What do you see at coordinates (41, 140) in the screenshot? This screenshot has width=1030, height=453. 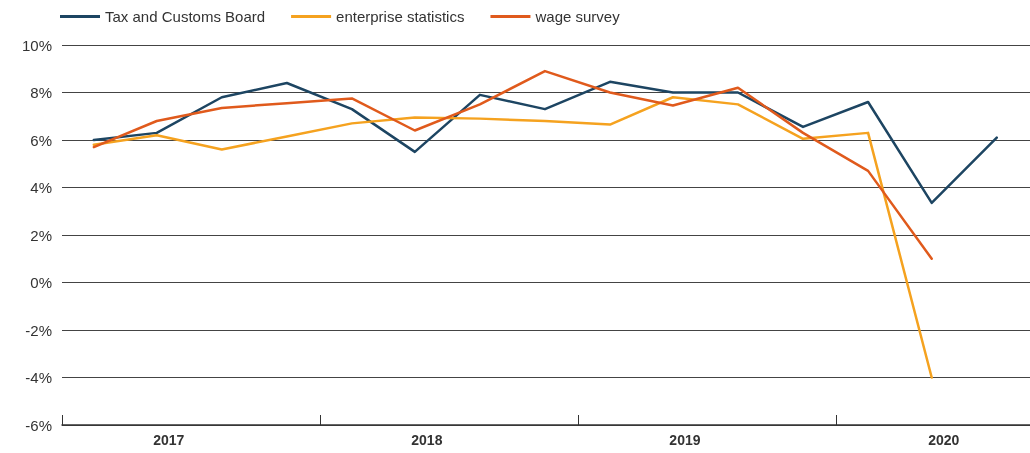 I see `y-tick-label: 6%` at bounding box center [41, 140].